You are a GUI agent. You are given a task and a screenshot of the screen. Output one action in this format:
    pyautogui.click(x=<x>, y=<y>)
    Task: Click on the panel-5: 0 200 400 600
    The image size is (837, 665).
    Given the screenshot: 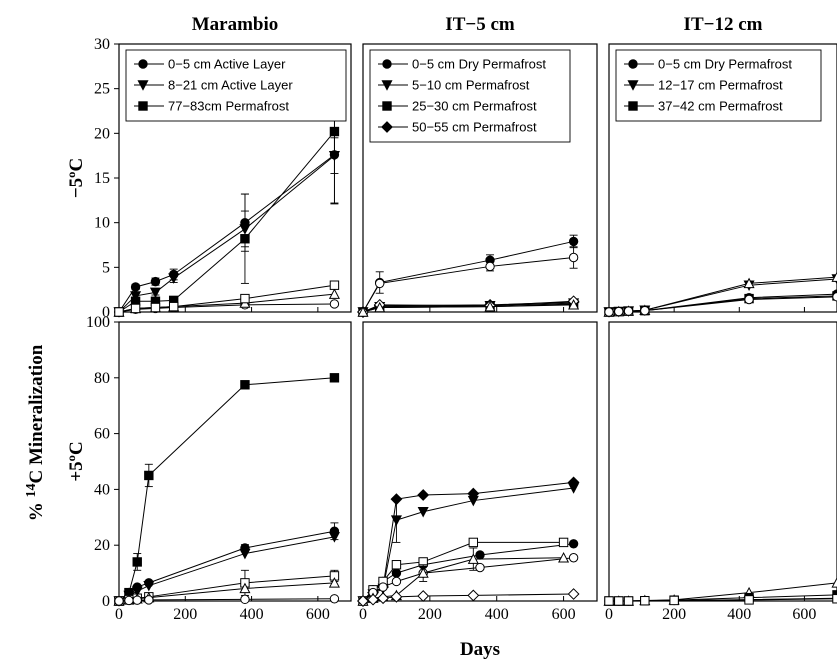 What is the action you would take?
    pyautogui.click(x=477, y=472)
    